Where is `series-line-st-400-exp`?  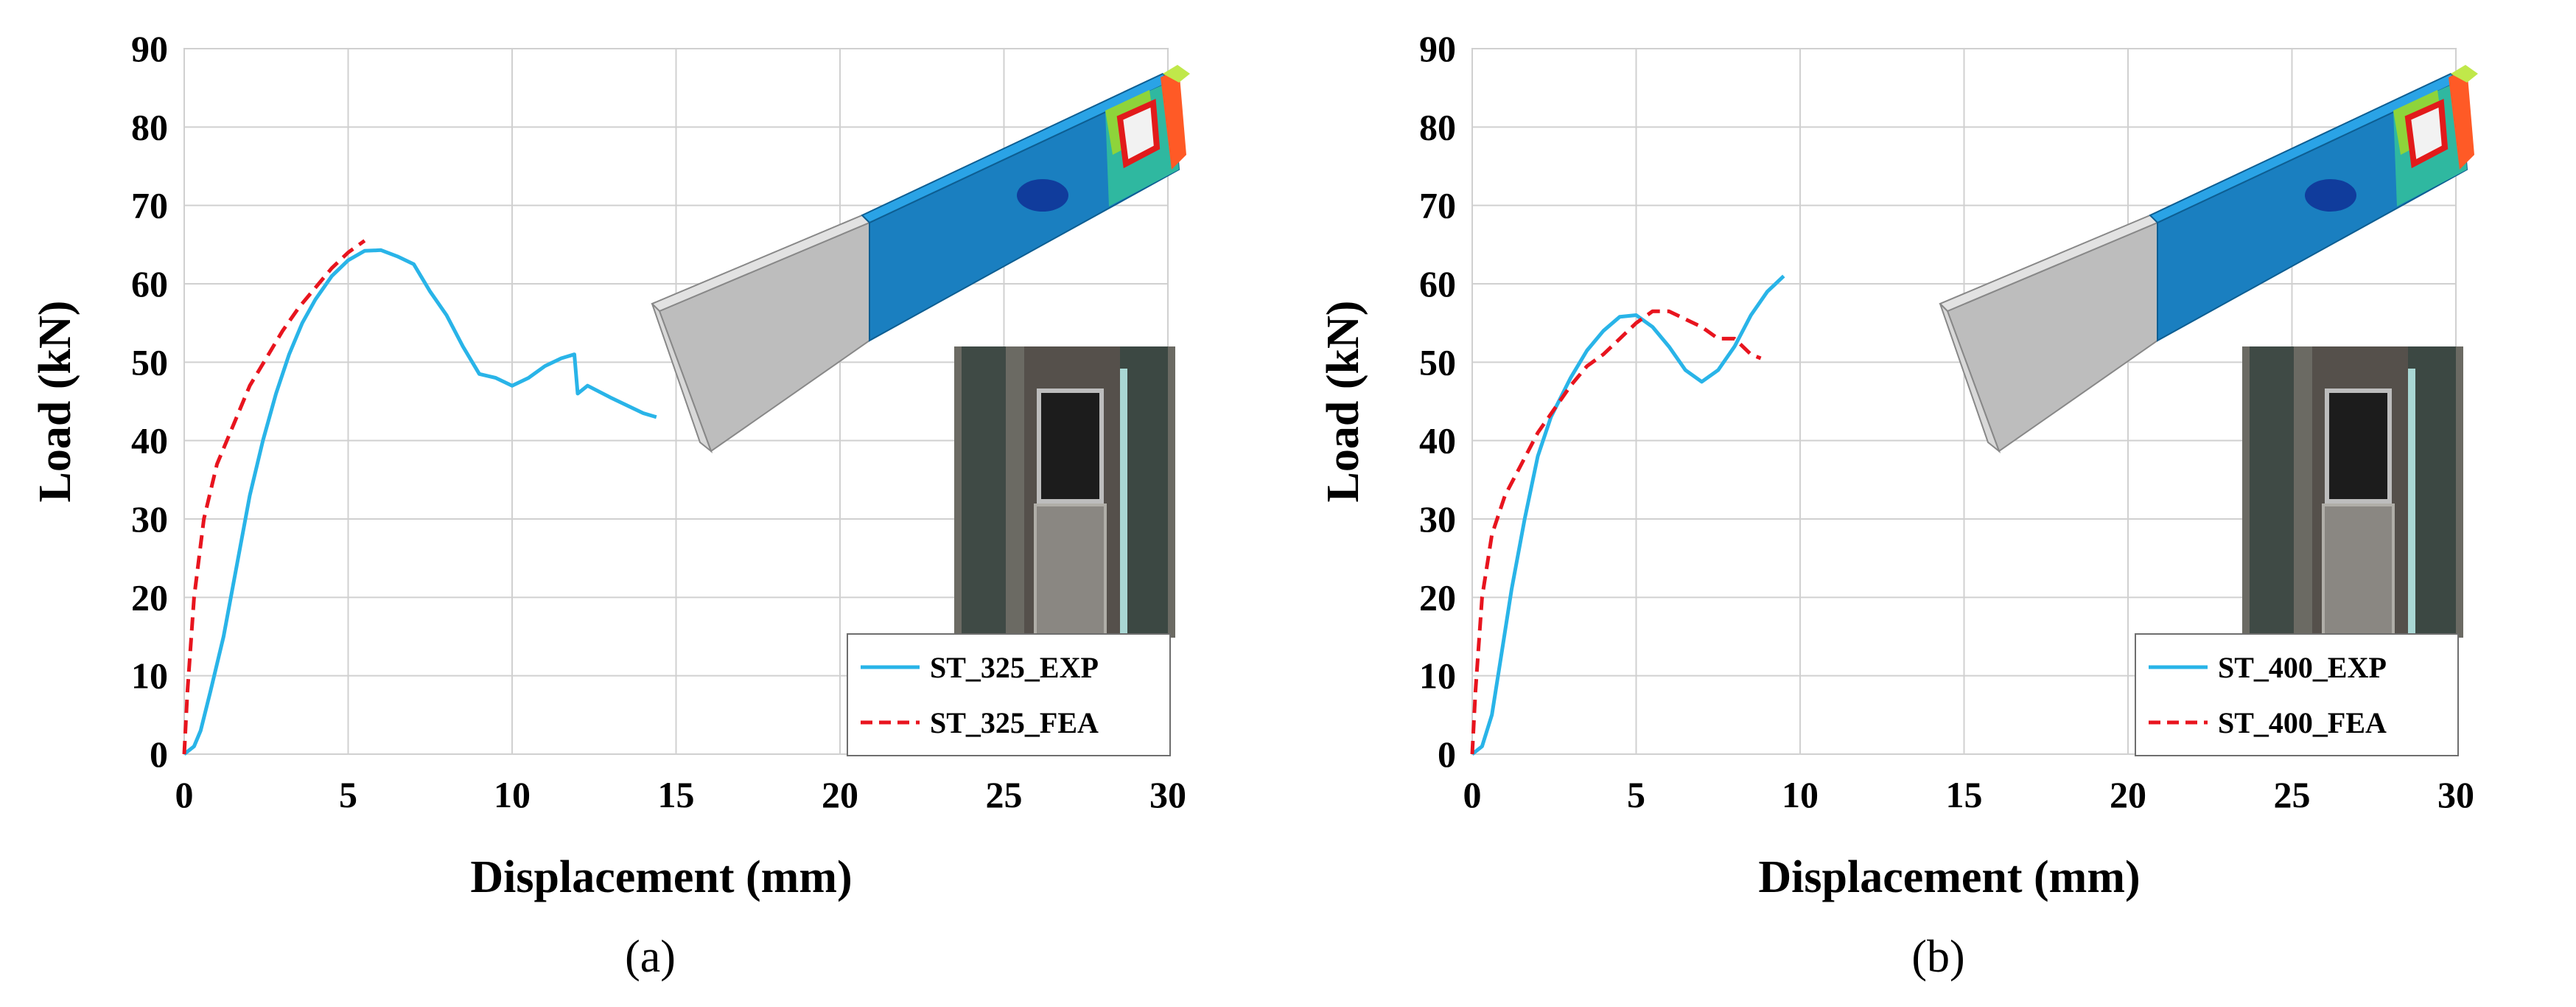
series-line-st-400-exp is located at coordinates (1628, 515).